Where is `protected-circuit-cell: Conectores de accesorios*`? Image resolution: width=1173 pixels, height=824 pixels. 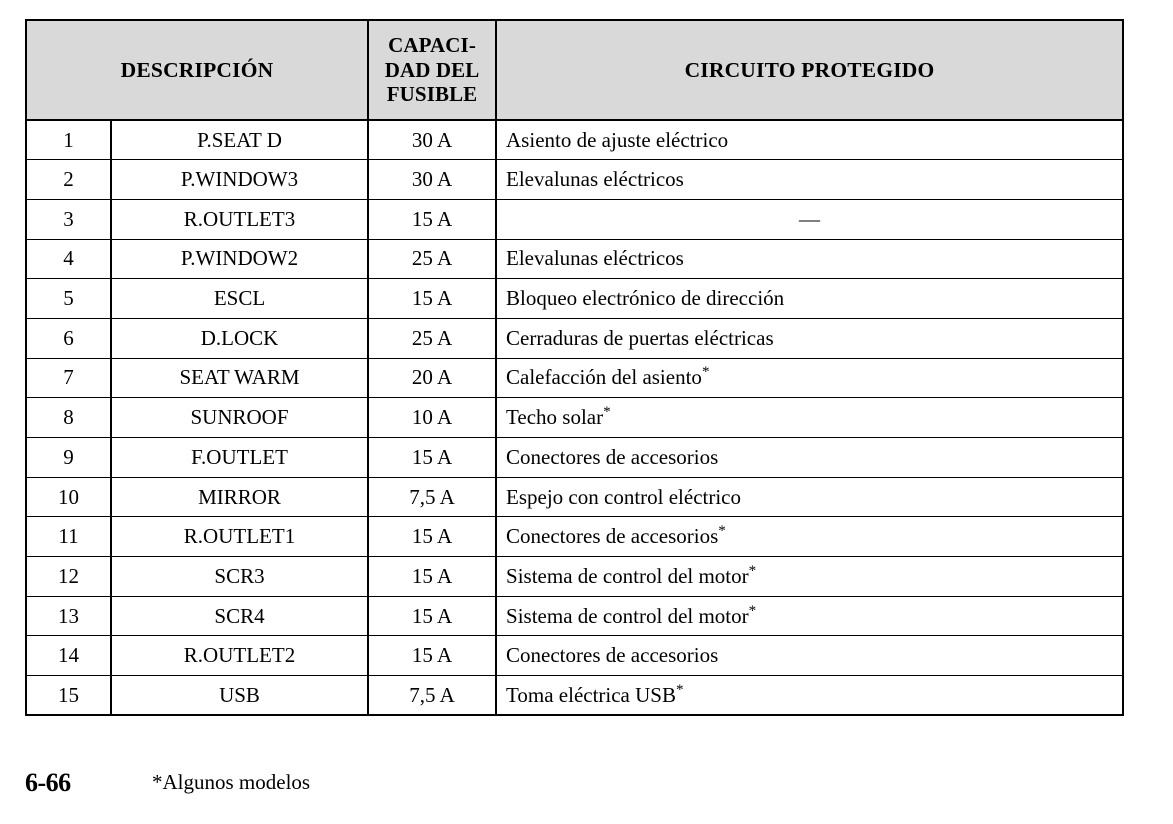
protected-circuit-cell: Conectores de accesorios* is located at coordinates (809, 537).